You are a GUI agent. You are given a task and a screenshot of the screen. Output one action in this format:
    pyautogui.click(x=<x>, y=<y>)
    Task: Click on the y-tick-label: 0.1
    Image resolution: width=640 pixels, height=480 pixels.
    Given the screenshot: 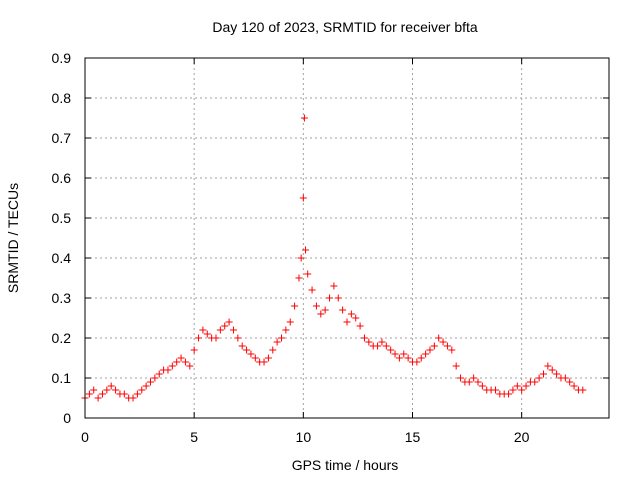 What is the action you would take?
    pyautogui.click(x=62, y=378)
    